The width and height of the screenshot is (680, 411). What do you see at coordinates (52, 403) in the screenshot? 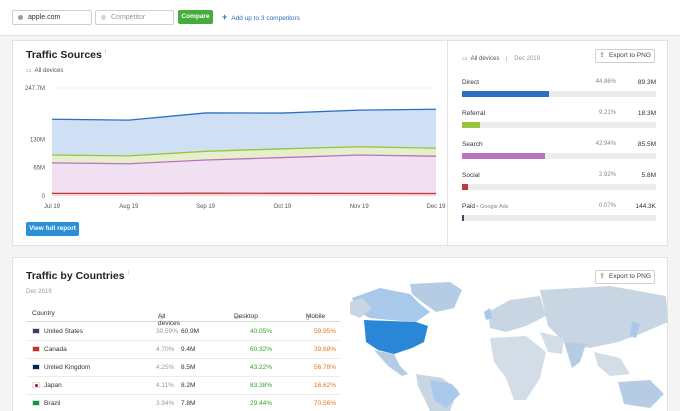
I see `country-name: Brazil` at bounding box center [52, 403].